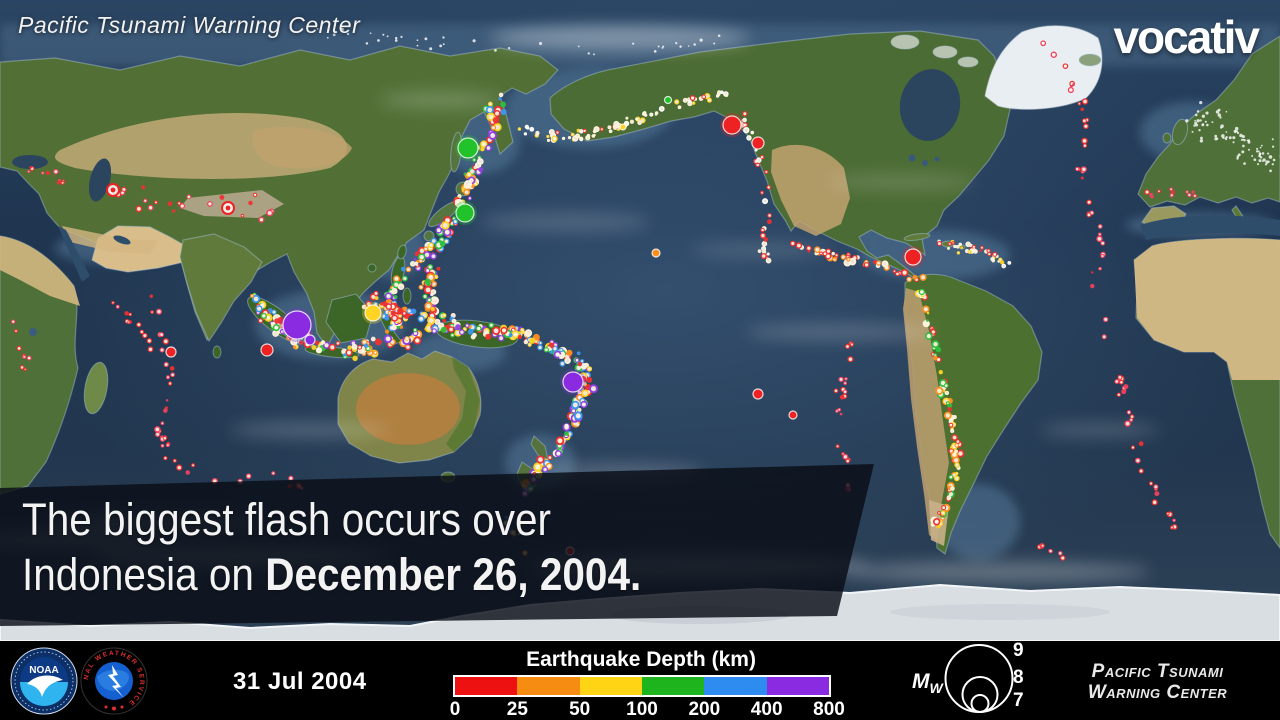  I want to click on depth-legend-title: Earthquake Depth (km), so click(641, 659).